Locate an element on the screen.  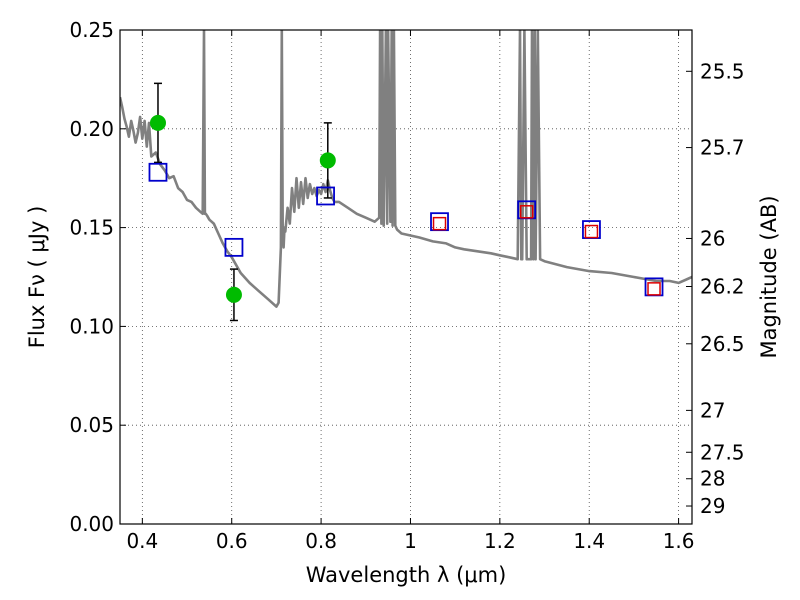
y-tick-label: 0.00 is located at coordinates (91, 524).